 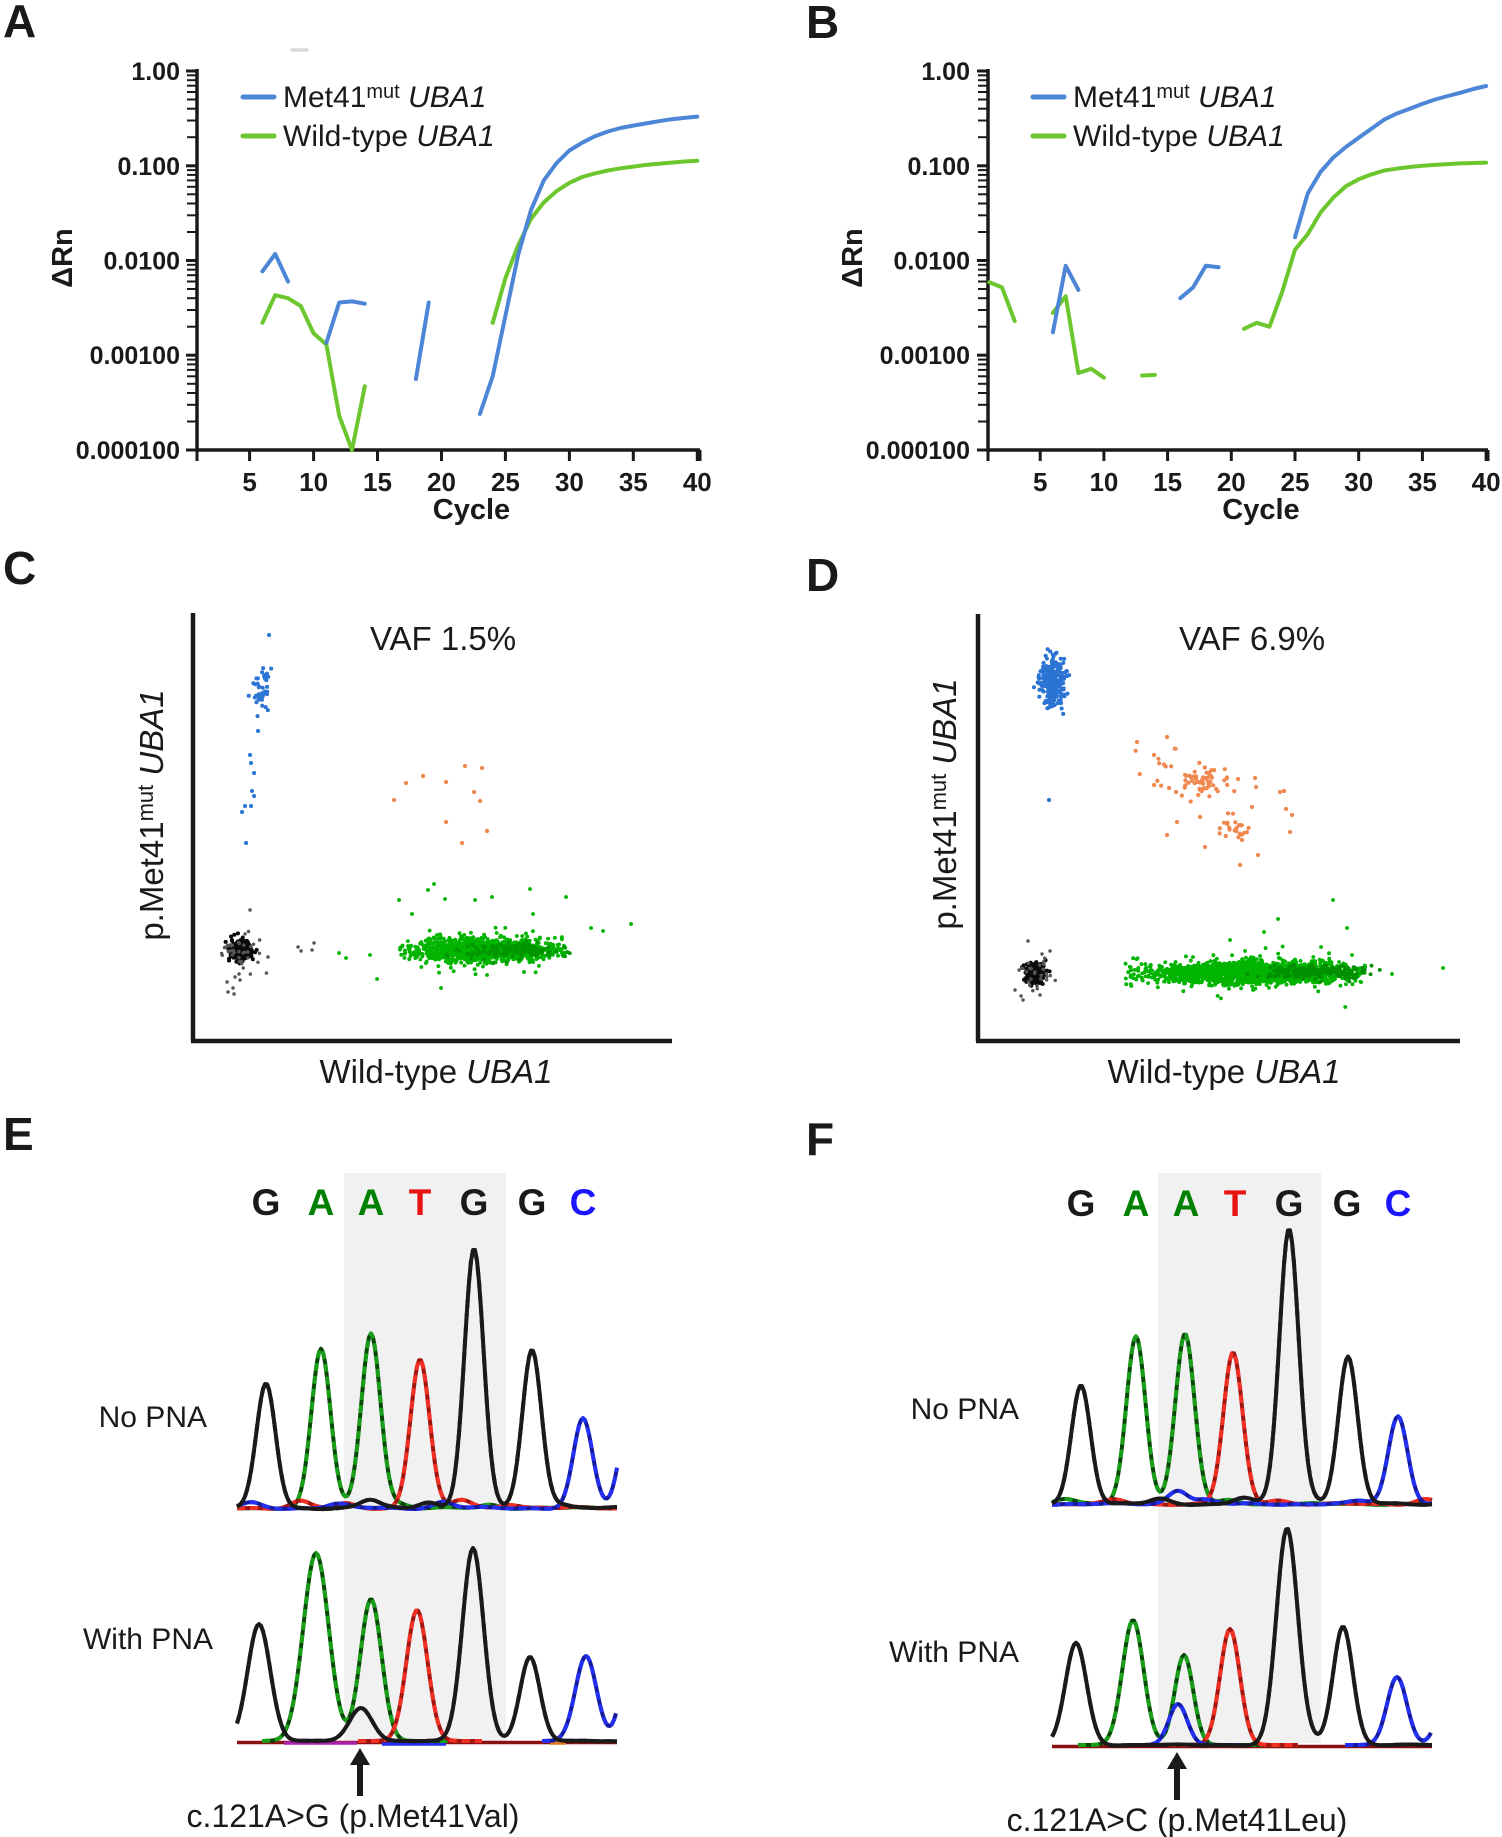 What do you see at coordinates (822, 24) in the screenshot?
I see `svg-text: B` at bounding box center [822, 24].